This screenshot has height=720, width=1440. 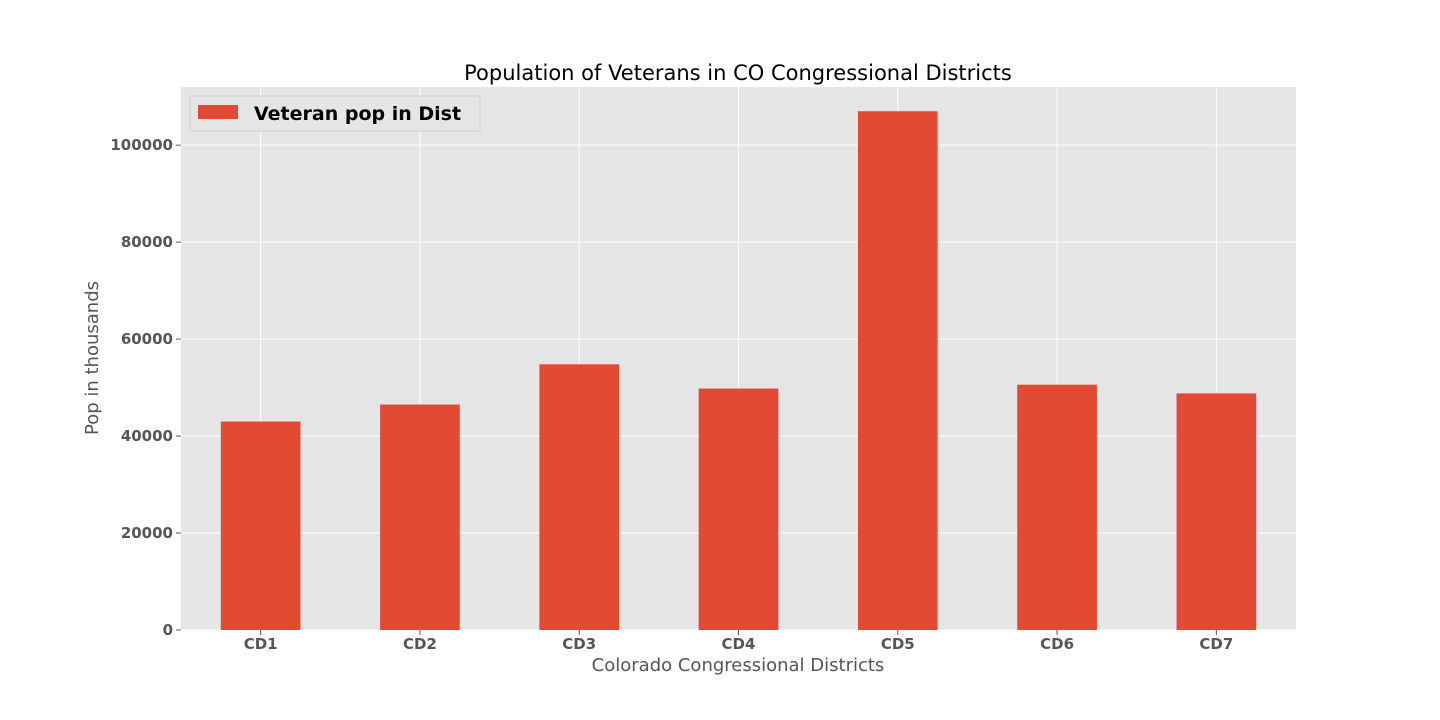 What do you see at coordinates (1216, 644) in the screenshot?
I see `x-tick-label: CD7` at bounding box center [1216, 644].